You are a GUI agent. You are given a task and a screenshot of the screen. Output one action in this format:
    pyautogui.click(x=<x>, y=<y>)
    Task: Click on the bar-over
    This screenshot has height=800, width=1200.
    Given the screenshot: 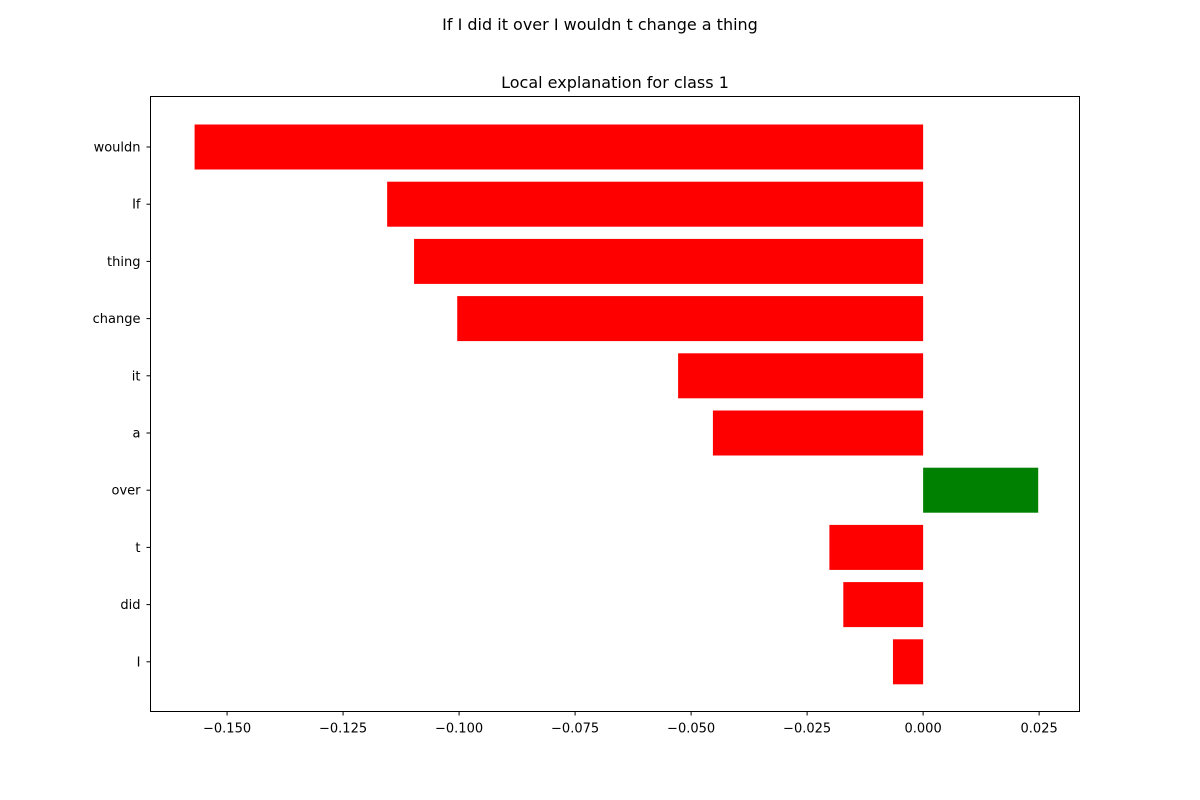 What is the action you would take?
    pyautogui.click(x=981, y=490)
    